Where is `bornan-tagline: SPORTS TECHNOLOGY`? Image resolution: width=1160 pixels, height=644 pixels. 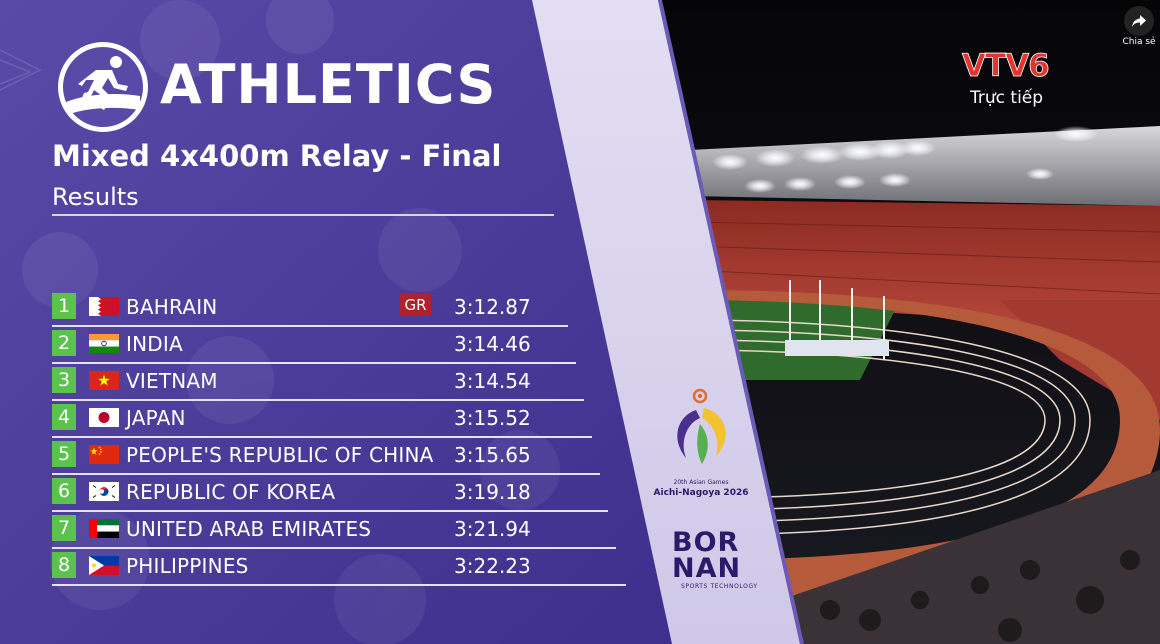 bornan-tagline: SPORTS TECHNOLOGY is located at coordinates (719, 586).